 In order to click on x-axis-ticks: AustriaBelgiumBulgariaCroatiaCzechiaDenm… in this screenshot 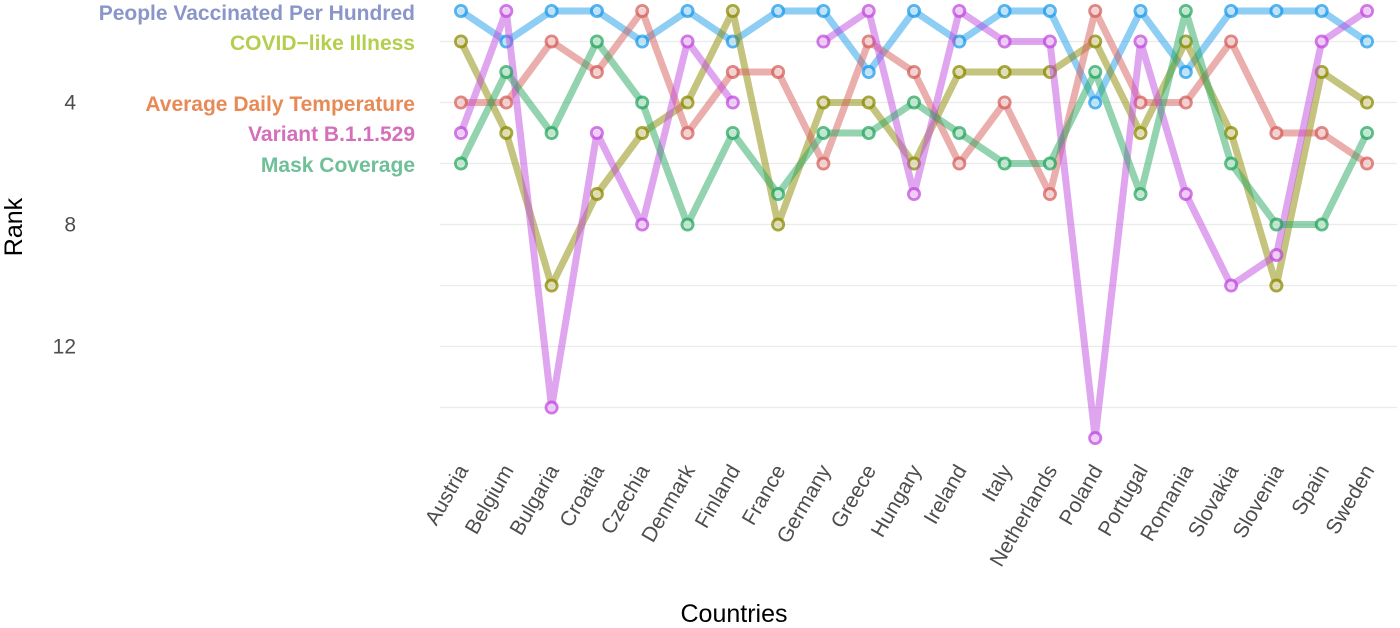, I will do `click(900, 516)`.